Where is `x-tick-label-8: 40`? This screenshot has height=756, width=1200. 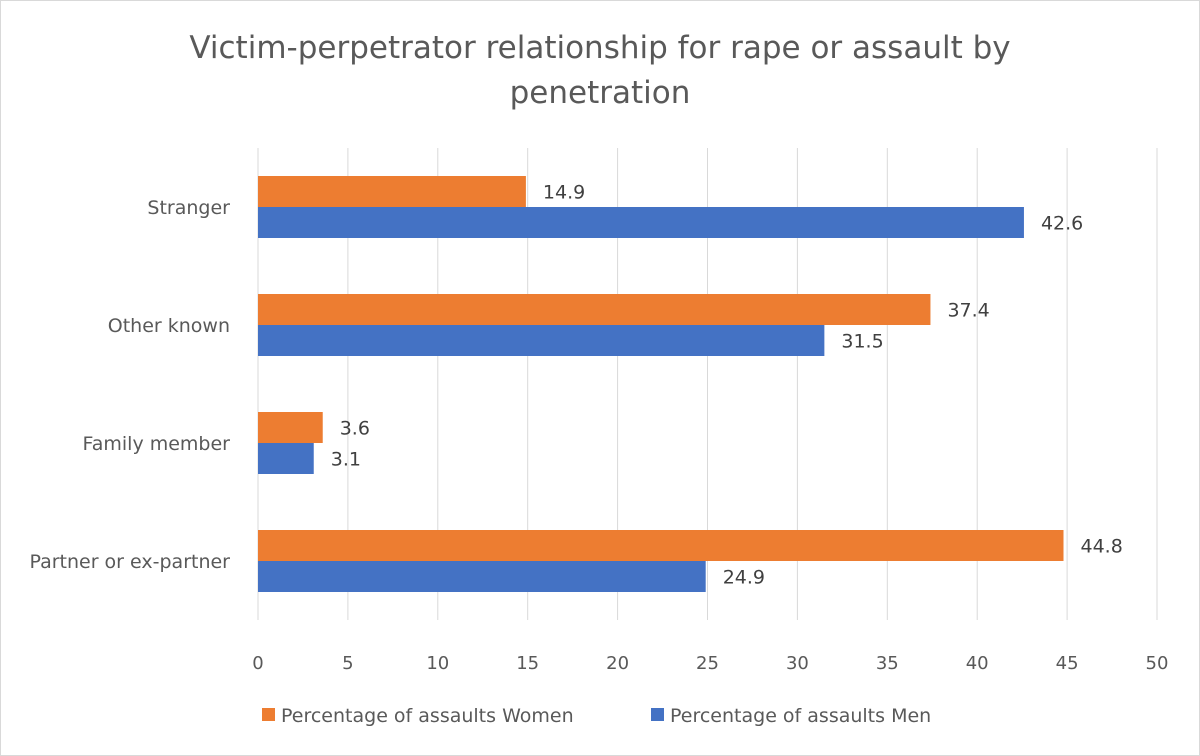 x-tick-label-8: 40 is located at coordinates (977, 663).